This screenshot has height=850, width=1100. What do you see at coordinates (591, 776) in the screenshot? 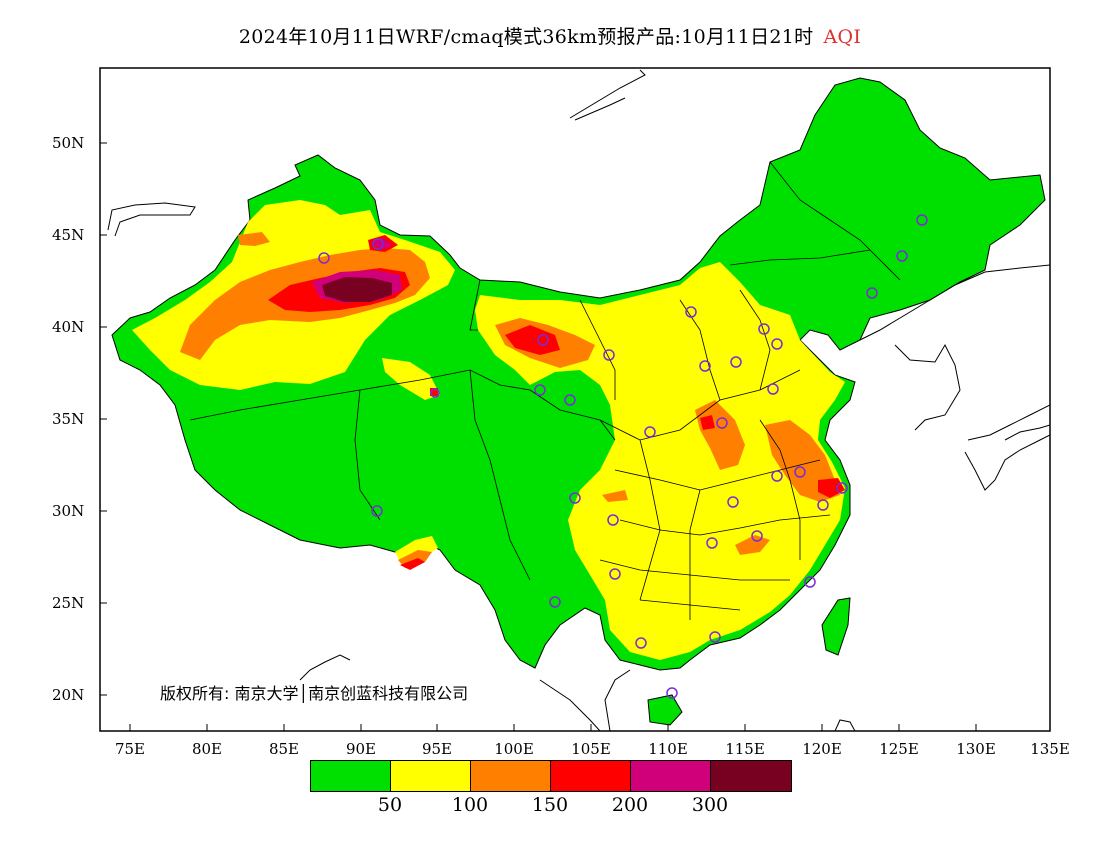
I see `colorbar-cell-unhealthy` at bounding box center [591, 776].